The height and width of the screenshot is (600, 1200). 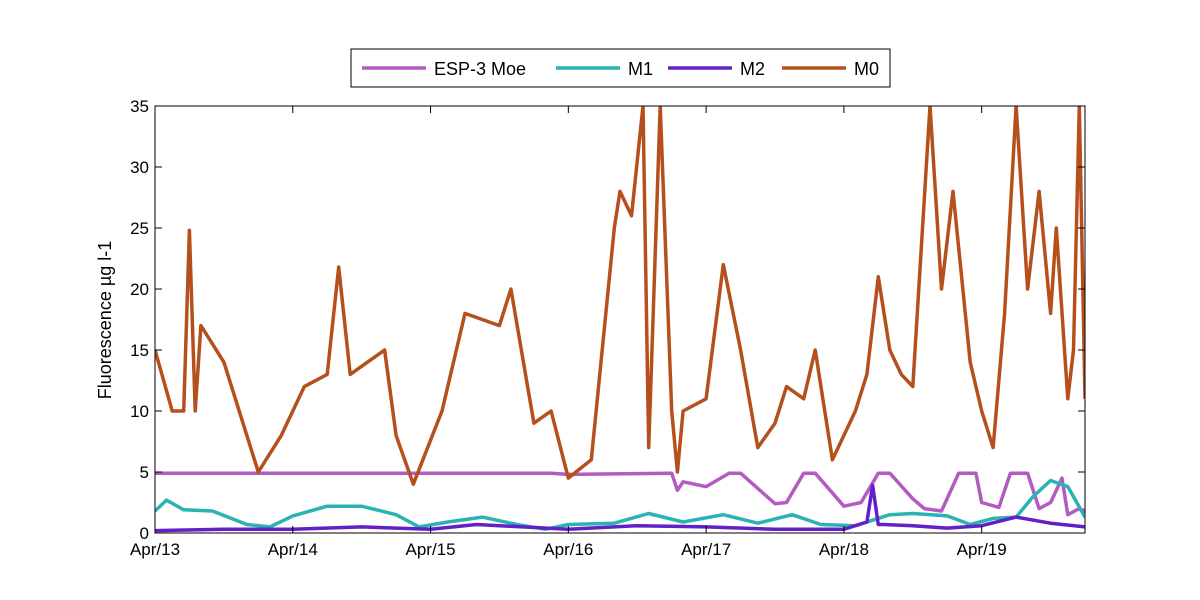 I want to click on x-tick-label: Apr/13, so click(x=155, y=549).